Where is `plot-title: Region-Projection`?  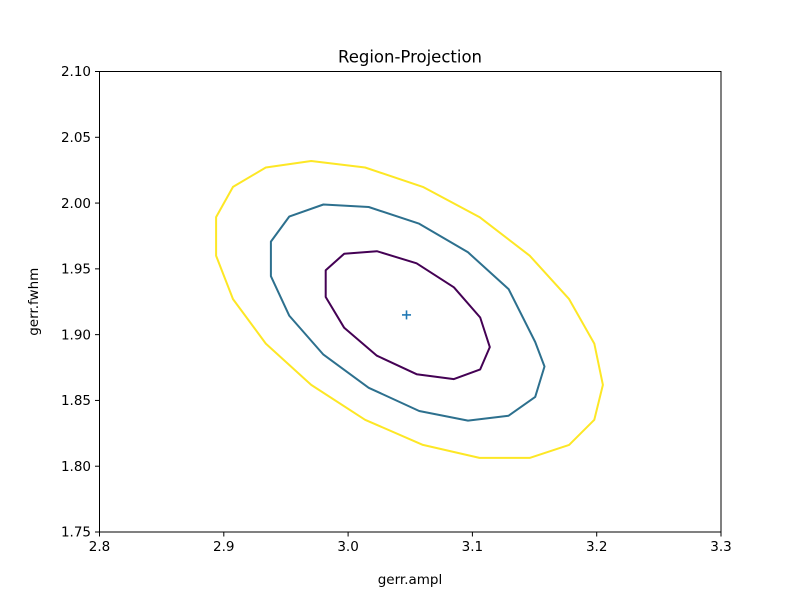
plot-title: Region-Projection is located at coordinates (410, 57).